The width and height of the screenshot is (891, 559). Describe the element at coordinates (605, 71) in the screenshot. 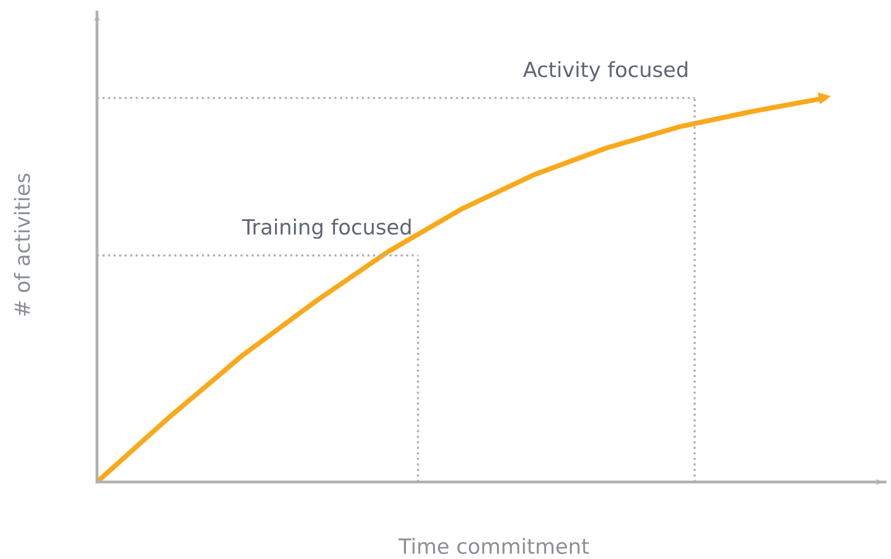

I see `text: Activity focused` at that location.